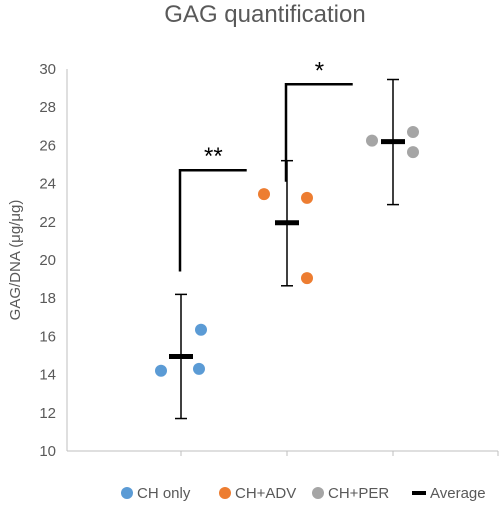 The width and height of the screenshot is (500, 505). Describe the element at coordinates (47, 107) in the screenshot. I see `y-tick-label: 28` at that location.